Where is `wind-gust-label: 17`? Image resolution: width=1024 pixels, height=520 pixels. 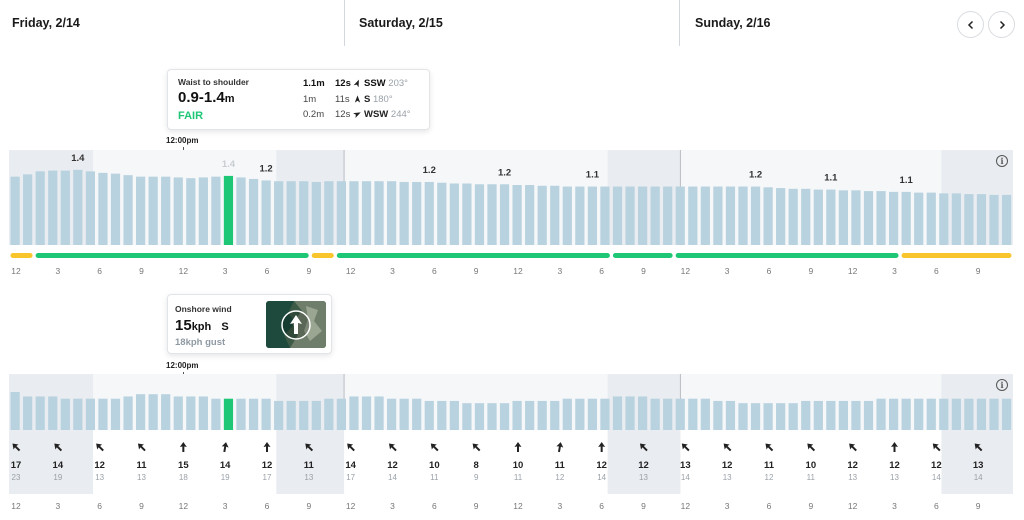
wind-gust-label: 17 is located at coordinates (267, 477).